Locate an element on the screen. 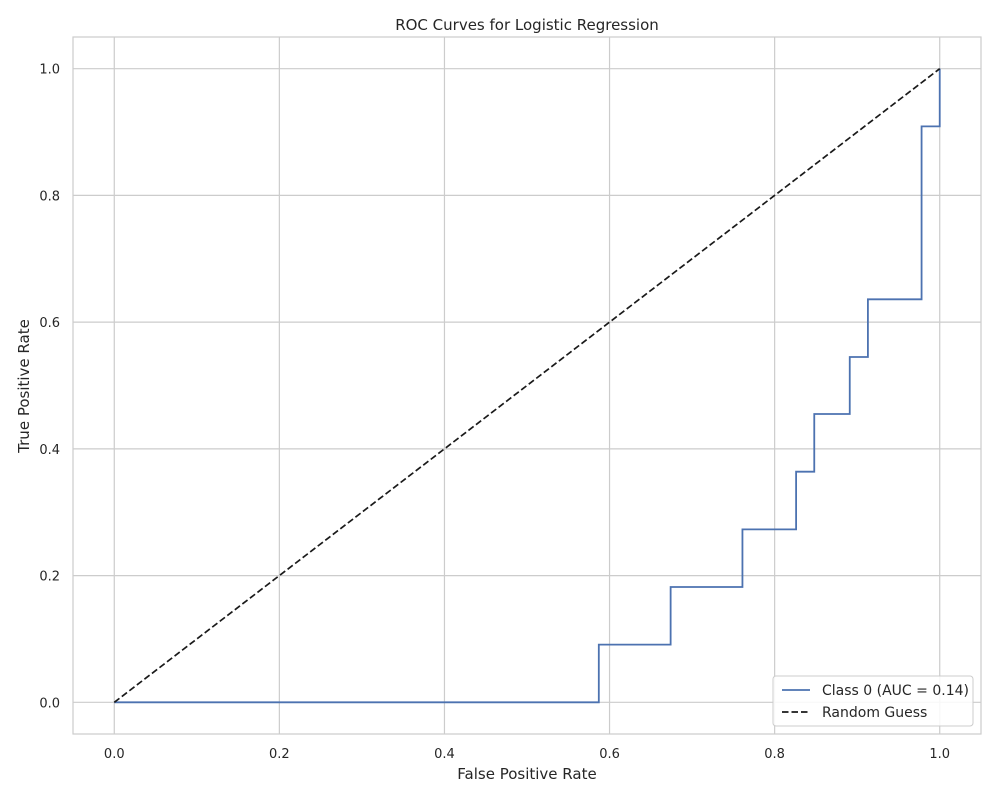 This screenshot has height=800, width=1000. legend-box is located at coordinates (873, 701).